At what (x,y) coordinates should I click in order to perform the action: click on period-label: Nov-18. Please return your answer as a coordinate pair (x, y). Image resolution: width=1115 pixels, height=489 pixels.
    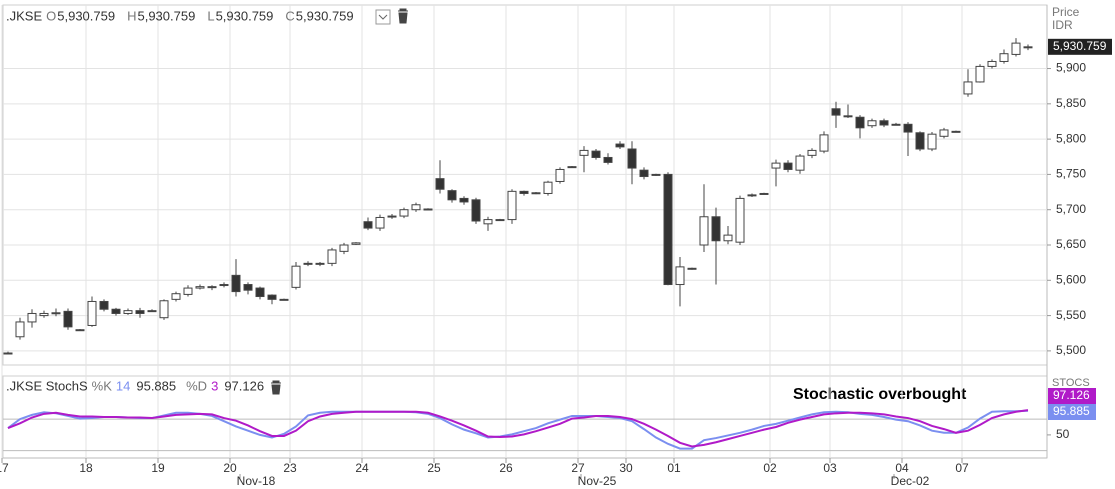
    Looking at the image, I should click on (256, 481).